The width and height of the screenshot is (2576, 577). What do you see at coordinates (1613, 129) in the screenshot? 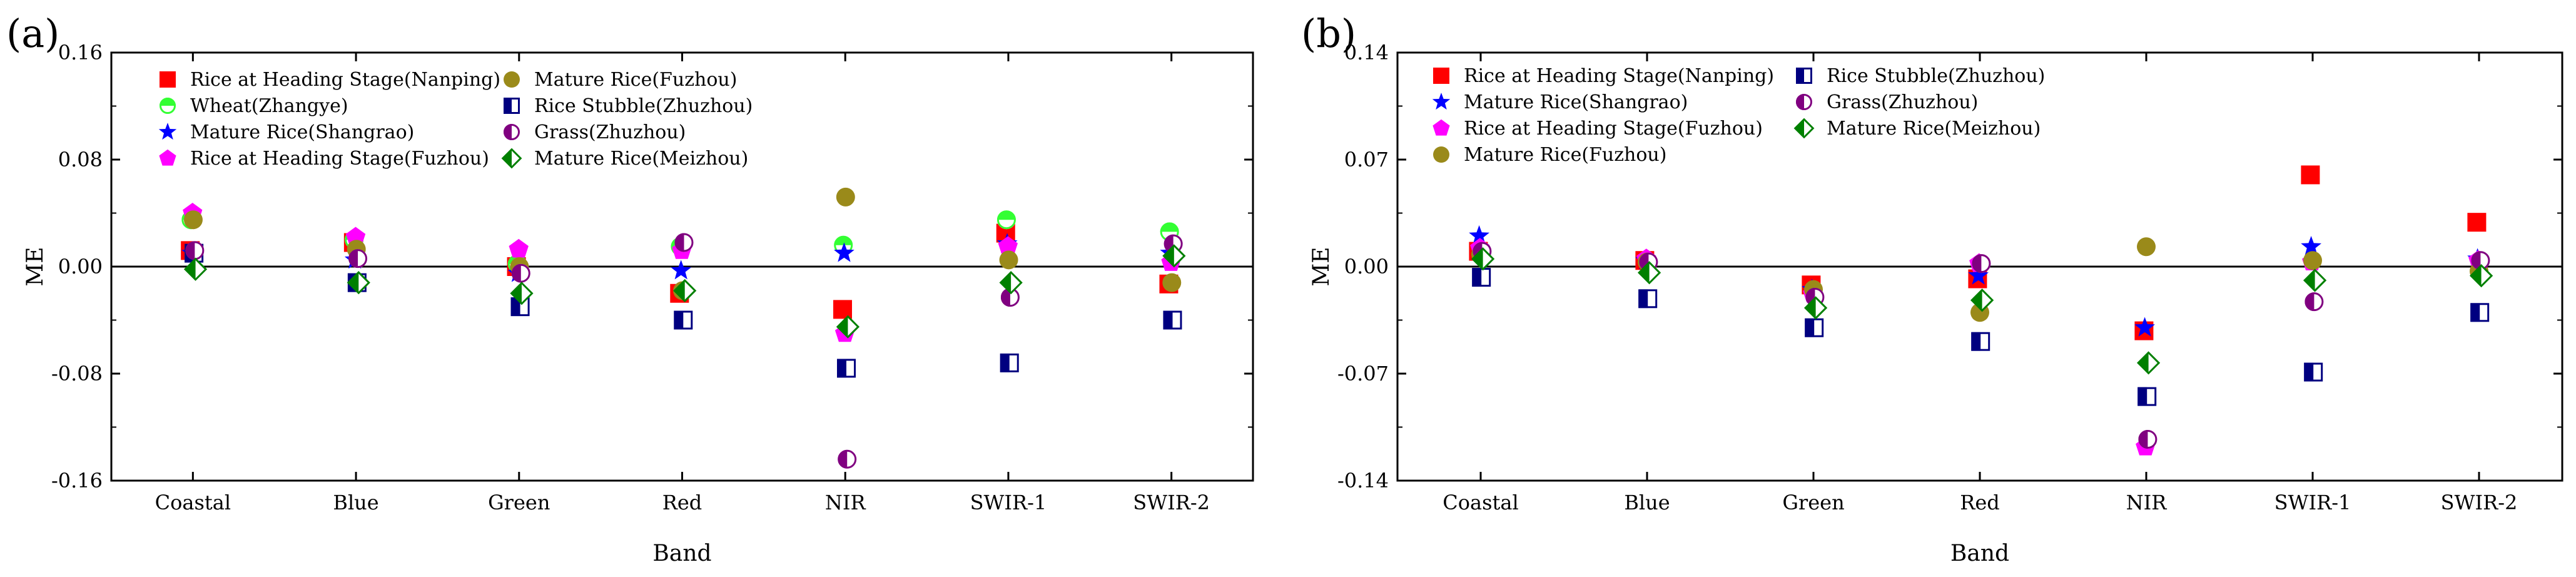
I see `legend-label: Rice at Heading Stage(Fuzhou)` at bounding box center [1613, 129].